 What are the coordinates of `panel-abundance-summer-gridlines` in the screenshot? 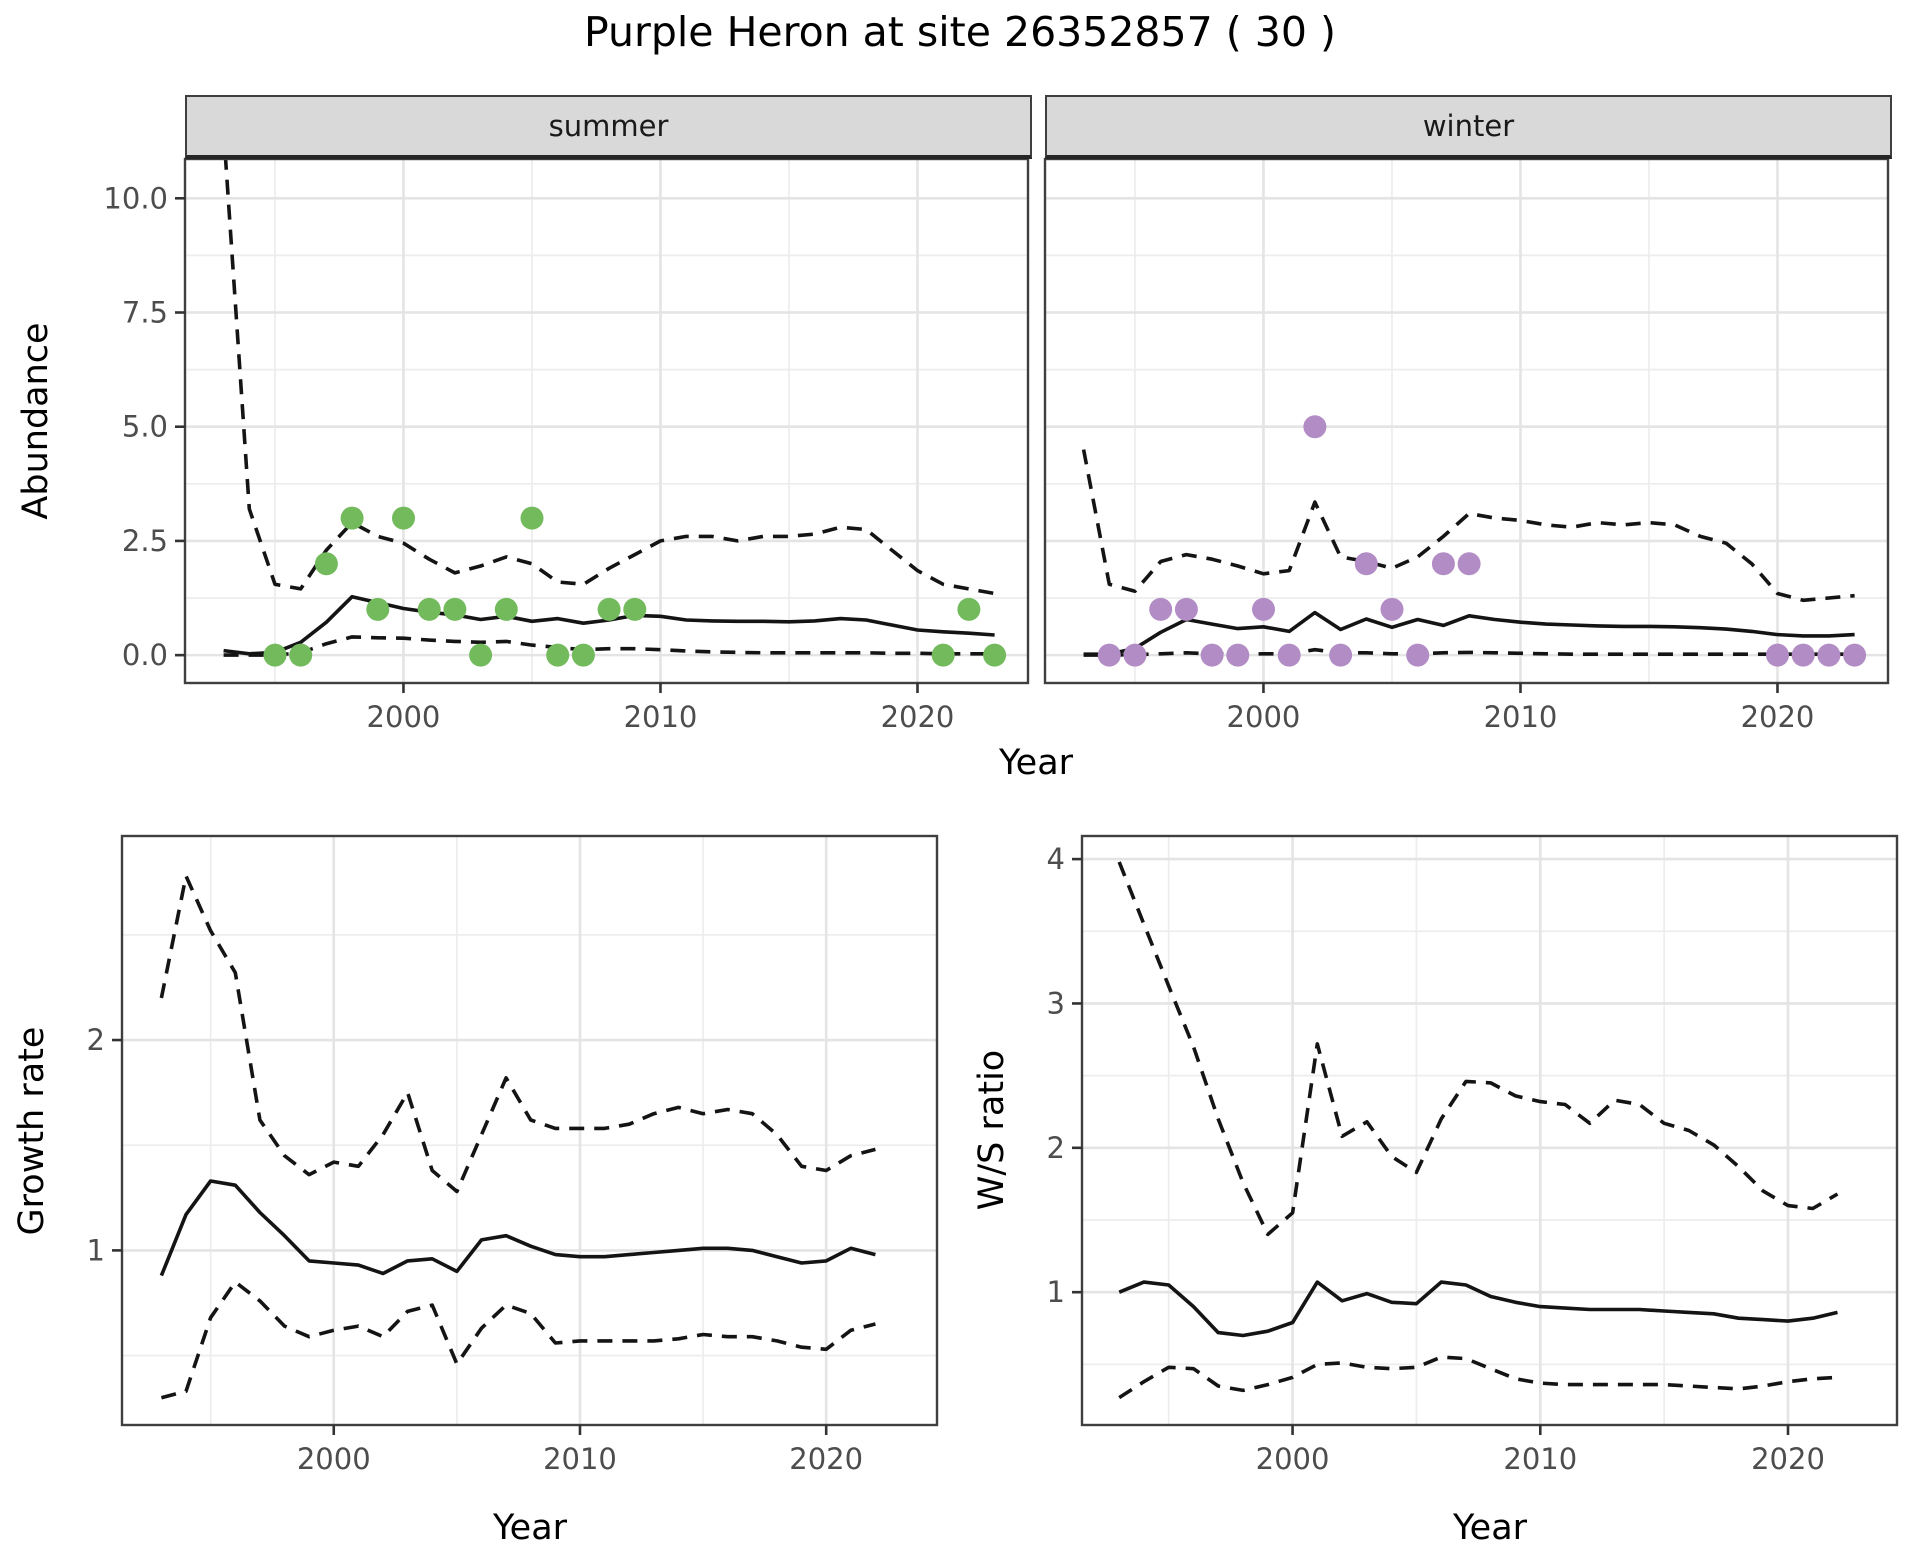 It's located at (606, 421).